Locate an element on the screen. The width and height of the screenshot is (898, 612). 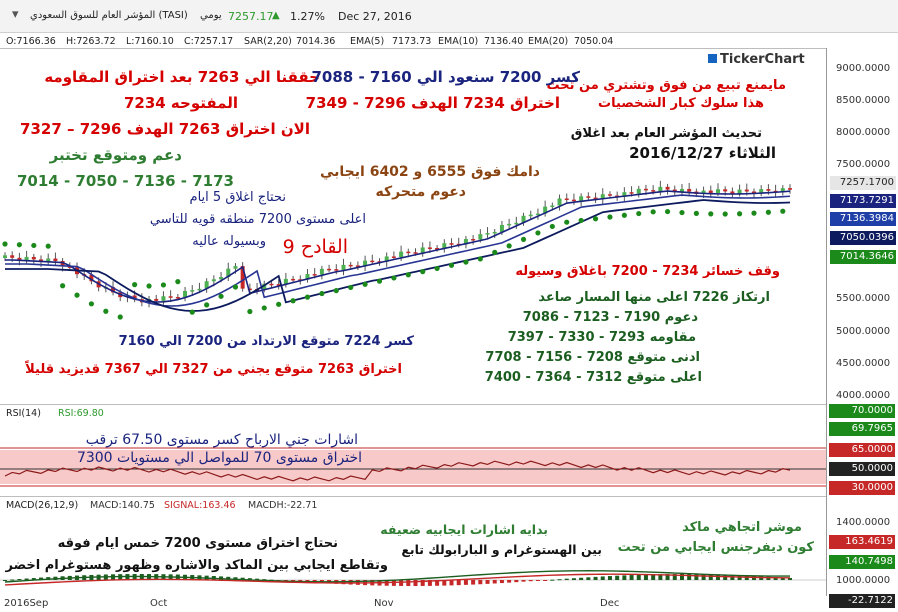
price-axis is located at coordinates (862, 226).